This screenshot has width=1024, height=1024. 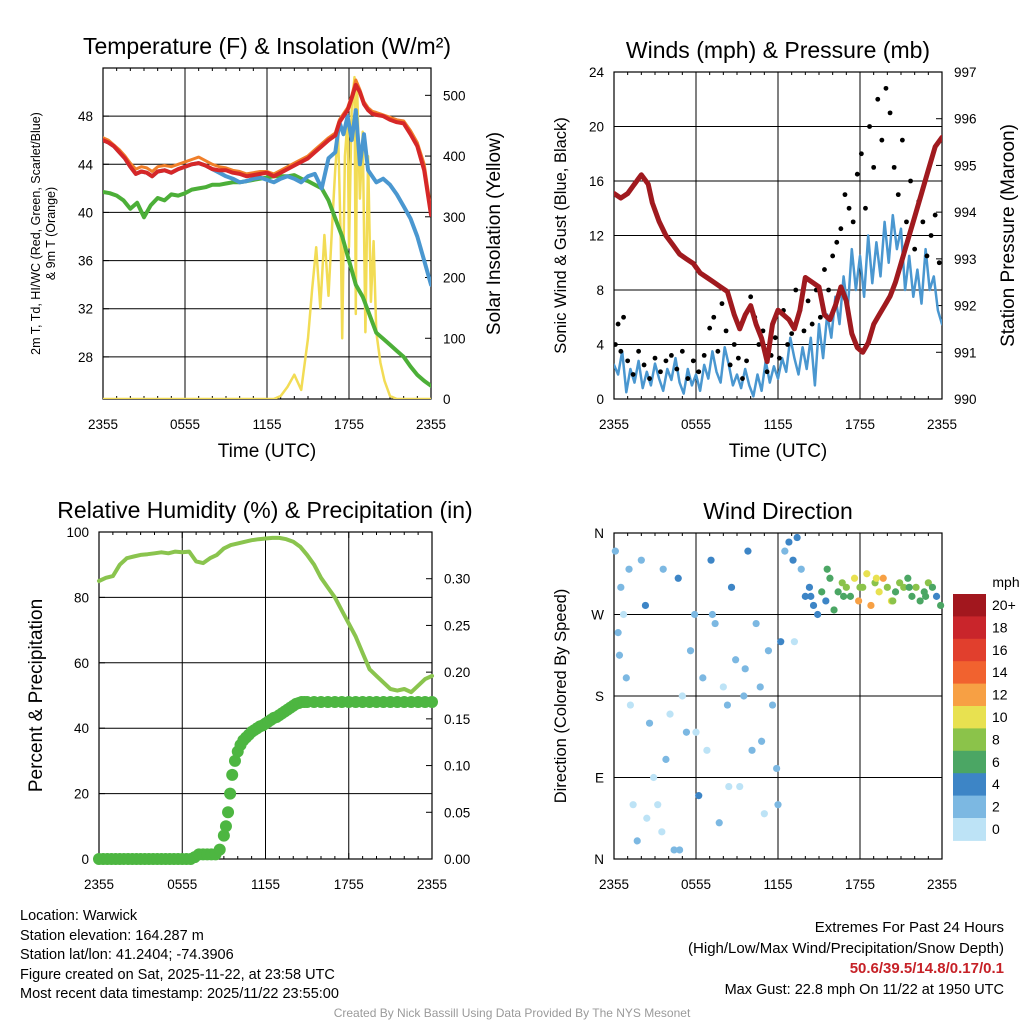 I want to click on station-latlon: Station lat/lon: 41.2404; -74.3906, so click(x=127, y=955).